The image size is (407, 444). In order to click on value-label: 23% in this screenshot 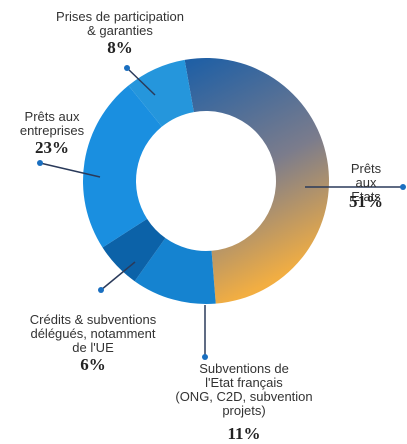, I will do `click(52, 147)`.